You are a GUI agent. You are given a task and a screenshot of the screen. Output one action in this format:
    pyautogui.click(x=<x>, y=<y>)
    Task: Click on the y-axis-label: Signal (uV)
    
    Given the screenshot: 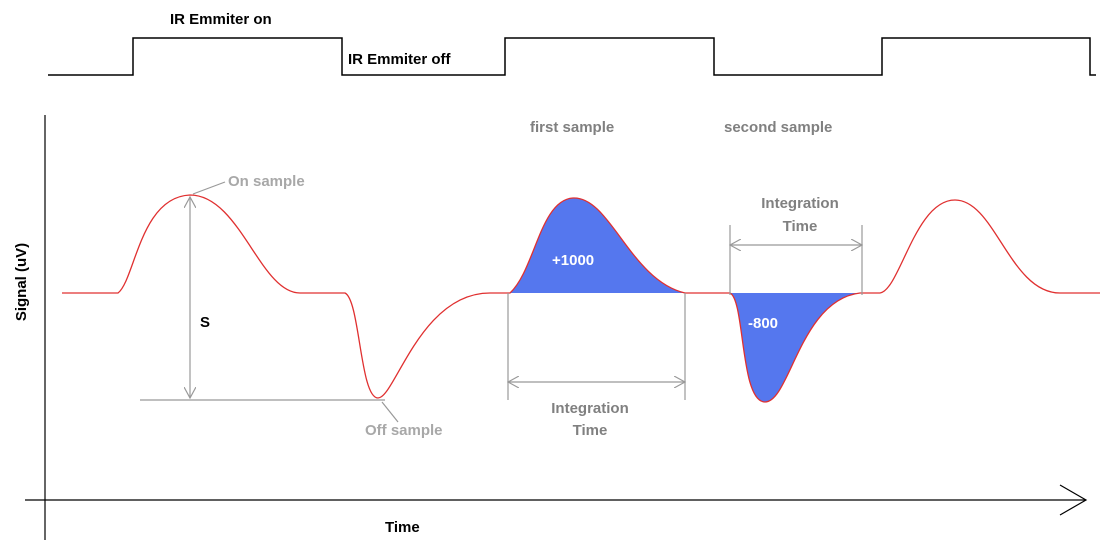 What is the action you would take?
    pyautogui.click(x=21, y=282)
    